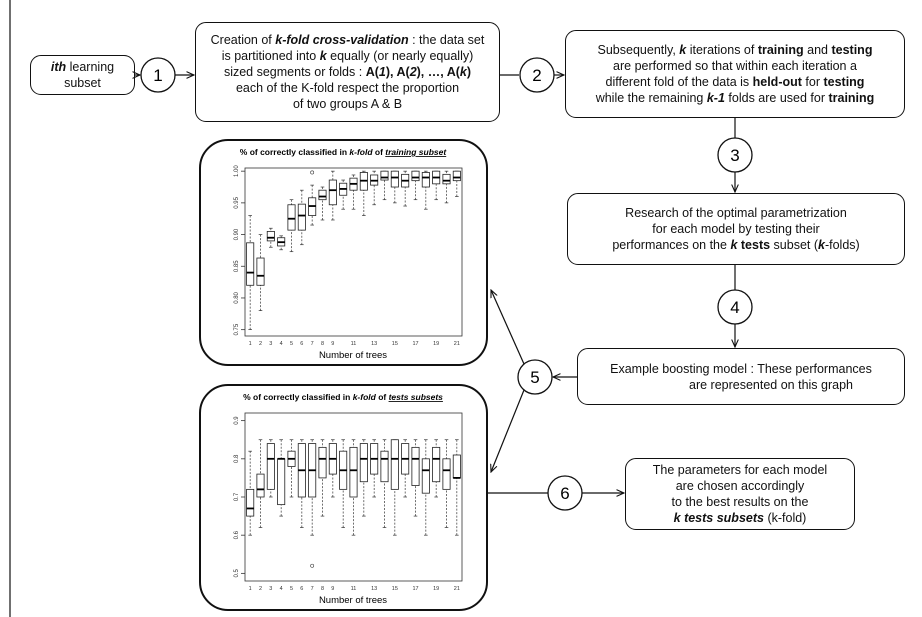 The image size is (922, 617). I want to click on x-axis-label: Number of trees, so click(353, 355).